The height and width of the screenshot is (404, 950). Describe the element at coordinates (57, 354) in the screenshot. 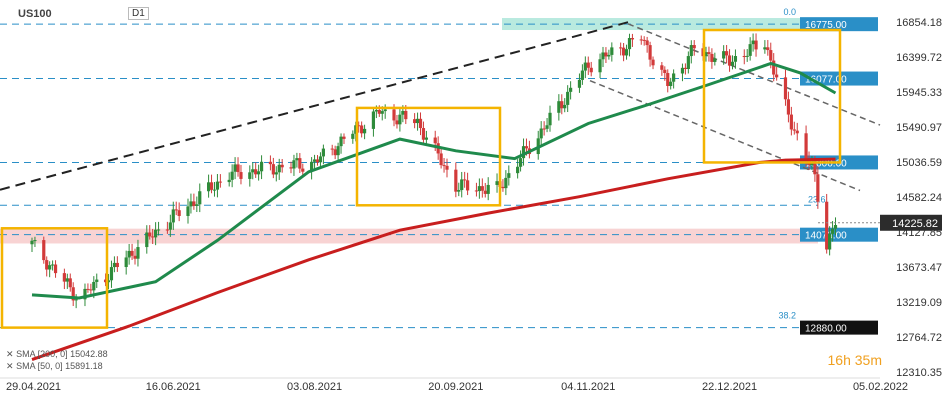

I see `indicator-sma-200: ✕ SMA [200, 0] 15042.88` at that location.